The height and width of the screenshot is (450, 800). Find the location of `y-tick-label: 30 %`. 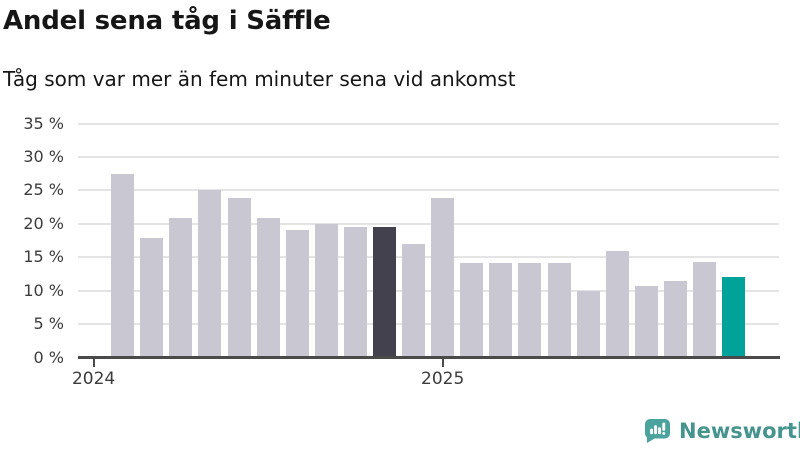

y-tick-label: 30 % is located at coordinates (43, 156).